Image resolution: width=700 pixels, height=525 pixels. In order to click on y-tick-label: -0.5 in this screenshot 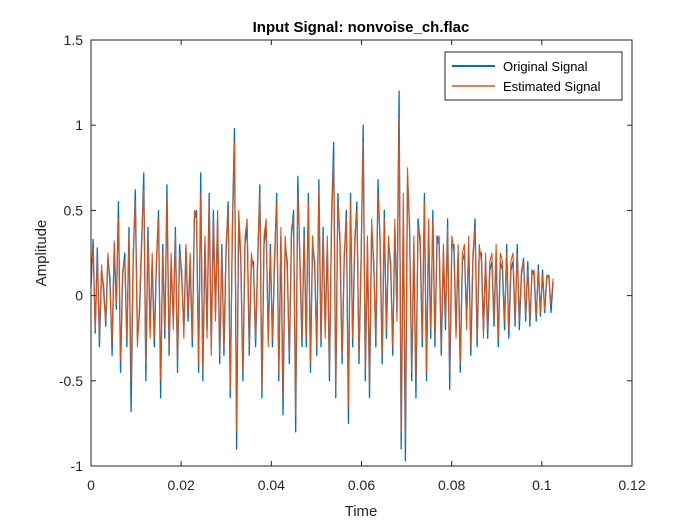, I will do `click(71, 381)`.